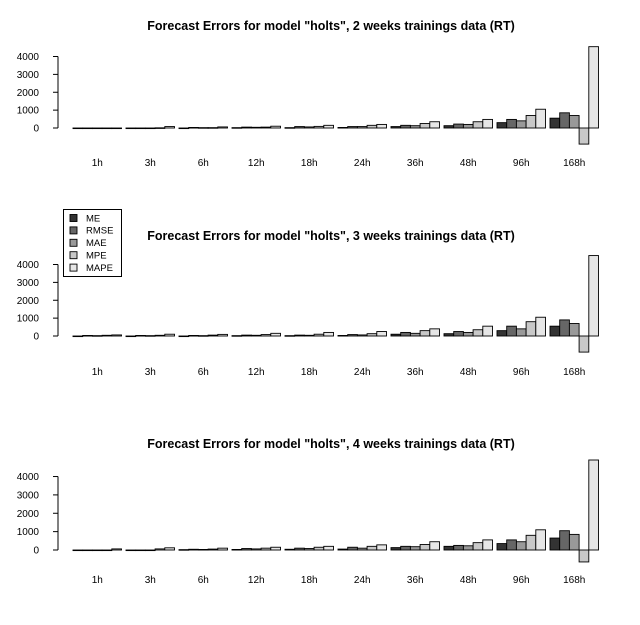 This screenshot has width=640, height=625. Describe the element at coordinates (396, 549) in the screenshot. I see `bar-me-36h` at that location.